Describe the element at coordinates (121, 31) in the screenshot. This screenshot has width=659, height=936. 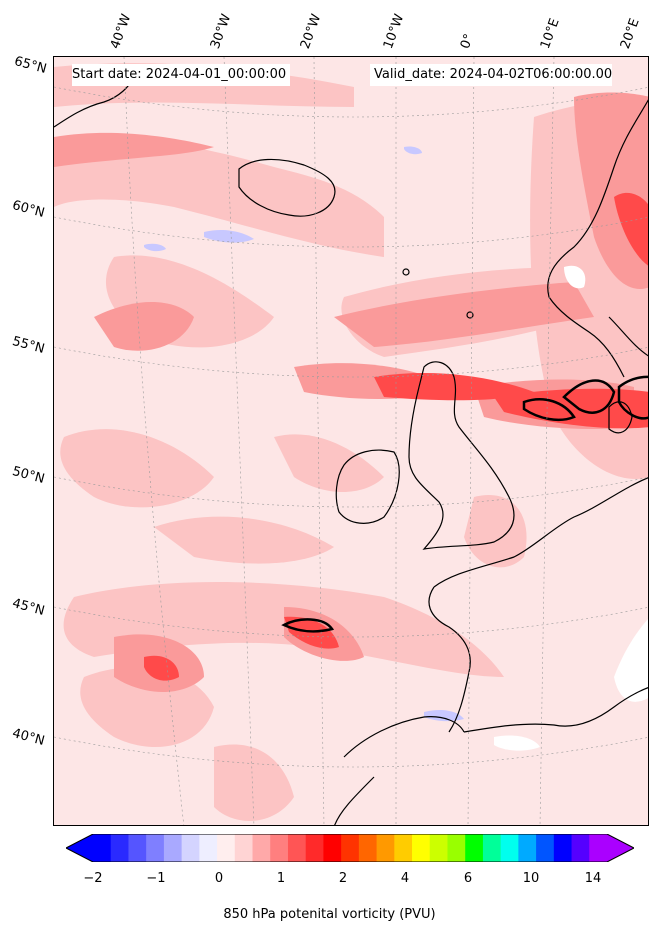
I see `lon-label-40w: 40°W` at that location.